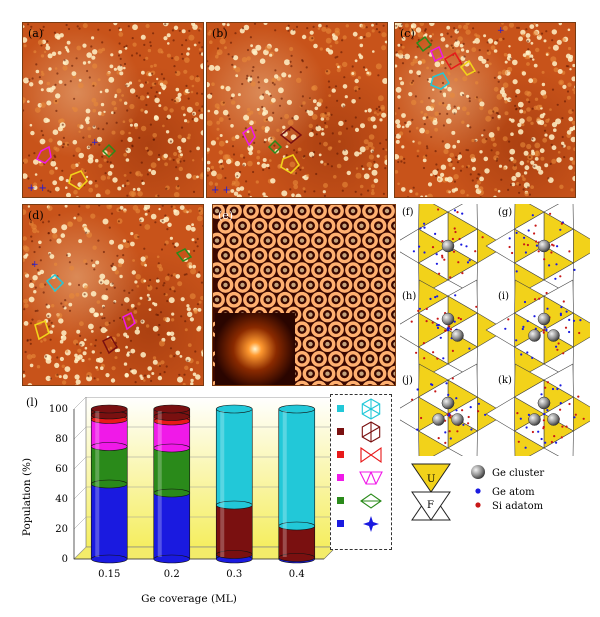 The width and height of the screenshot is (600, 617). What do you see at coordinates (518, 473) in the screenshot?
I see `legend-ge-cluster: Ge cluster` at bounding box center [518, 473].